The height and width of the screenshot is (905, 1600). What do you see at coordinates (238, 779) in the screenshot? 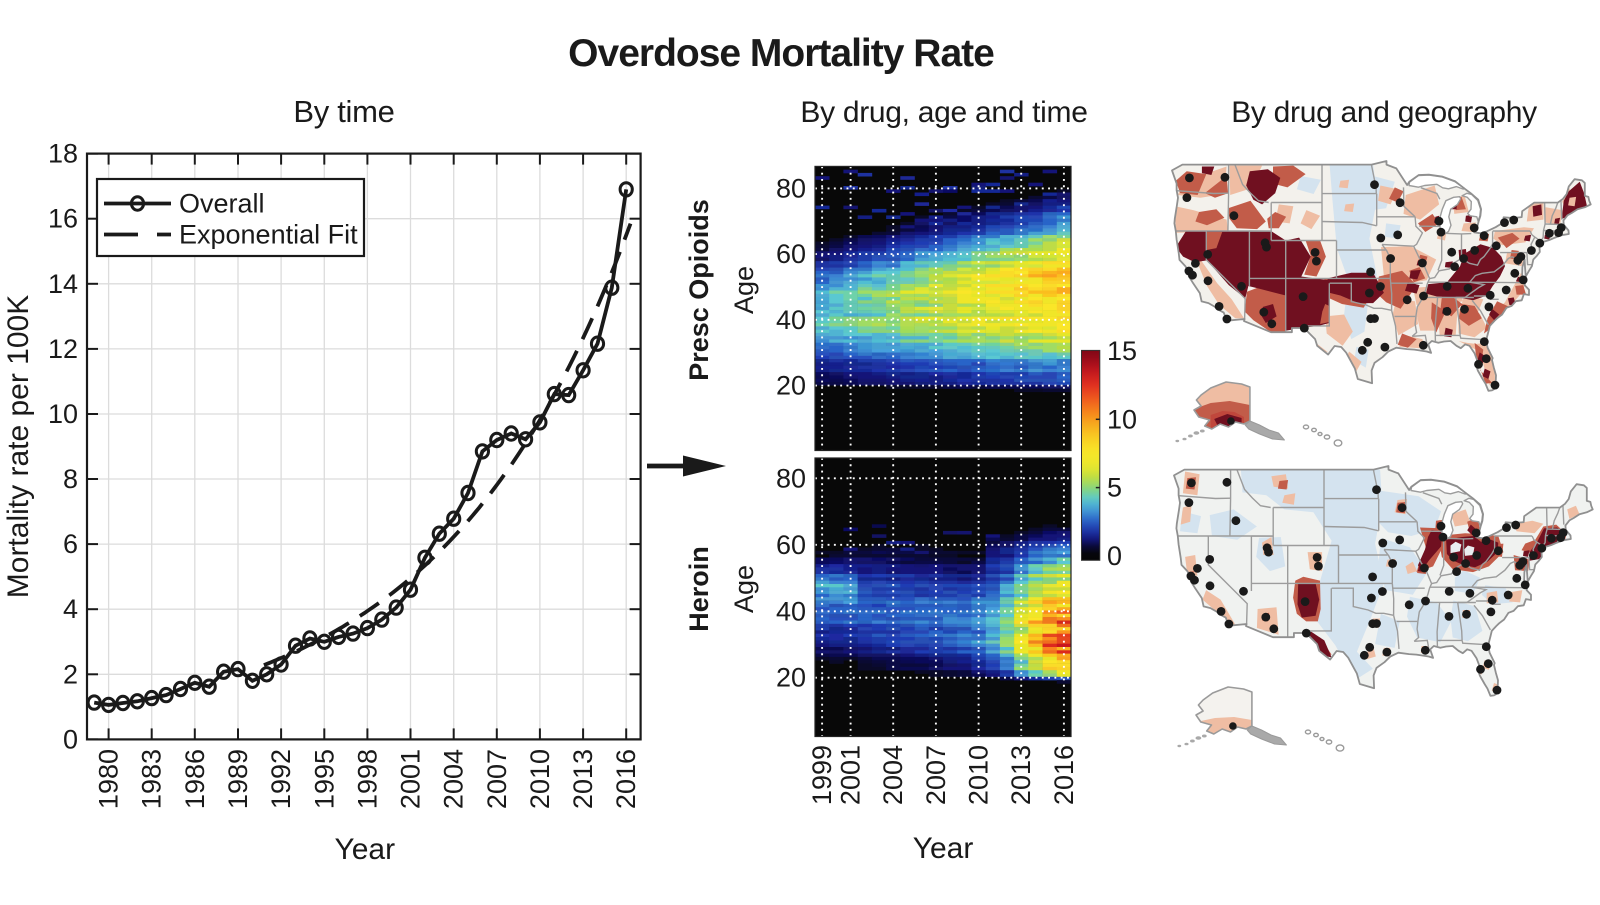
I see `svg-text: 1989` at bounding box center [238, 779].